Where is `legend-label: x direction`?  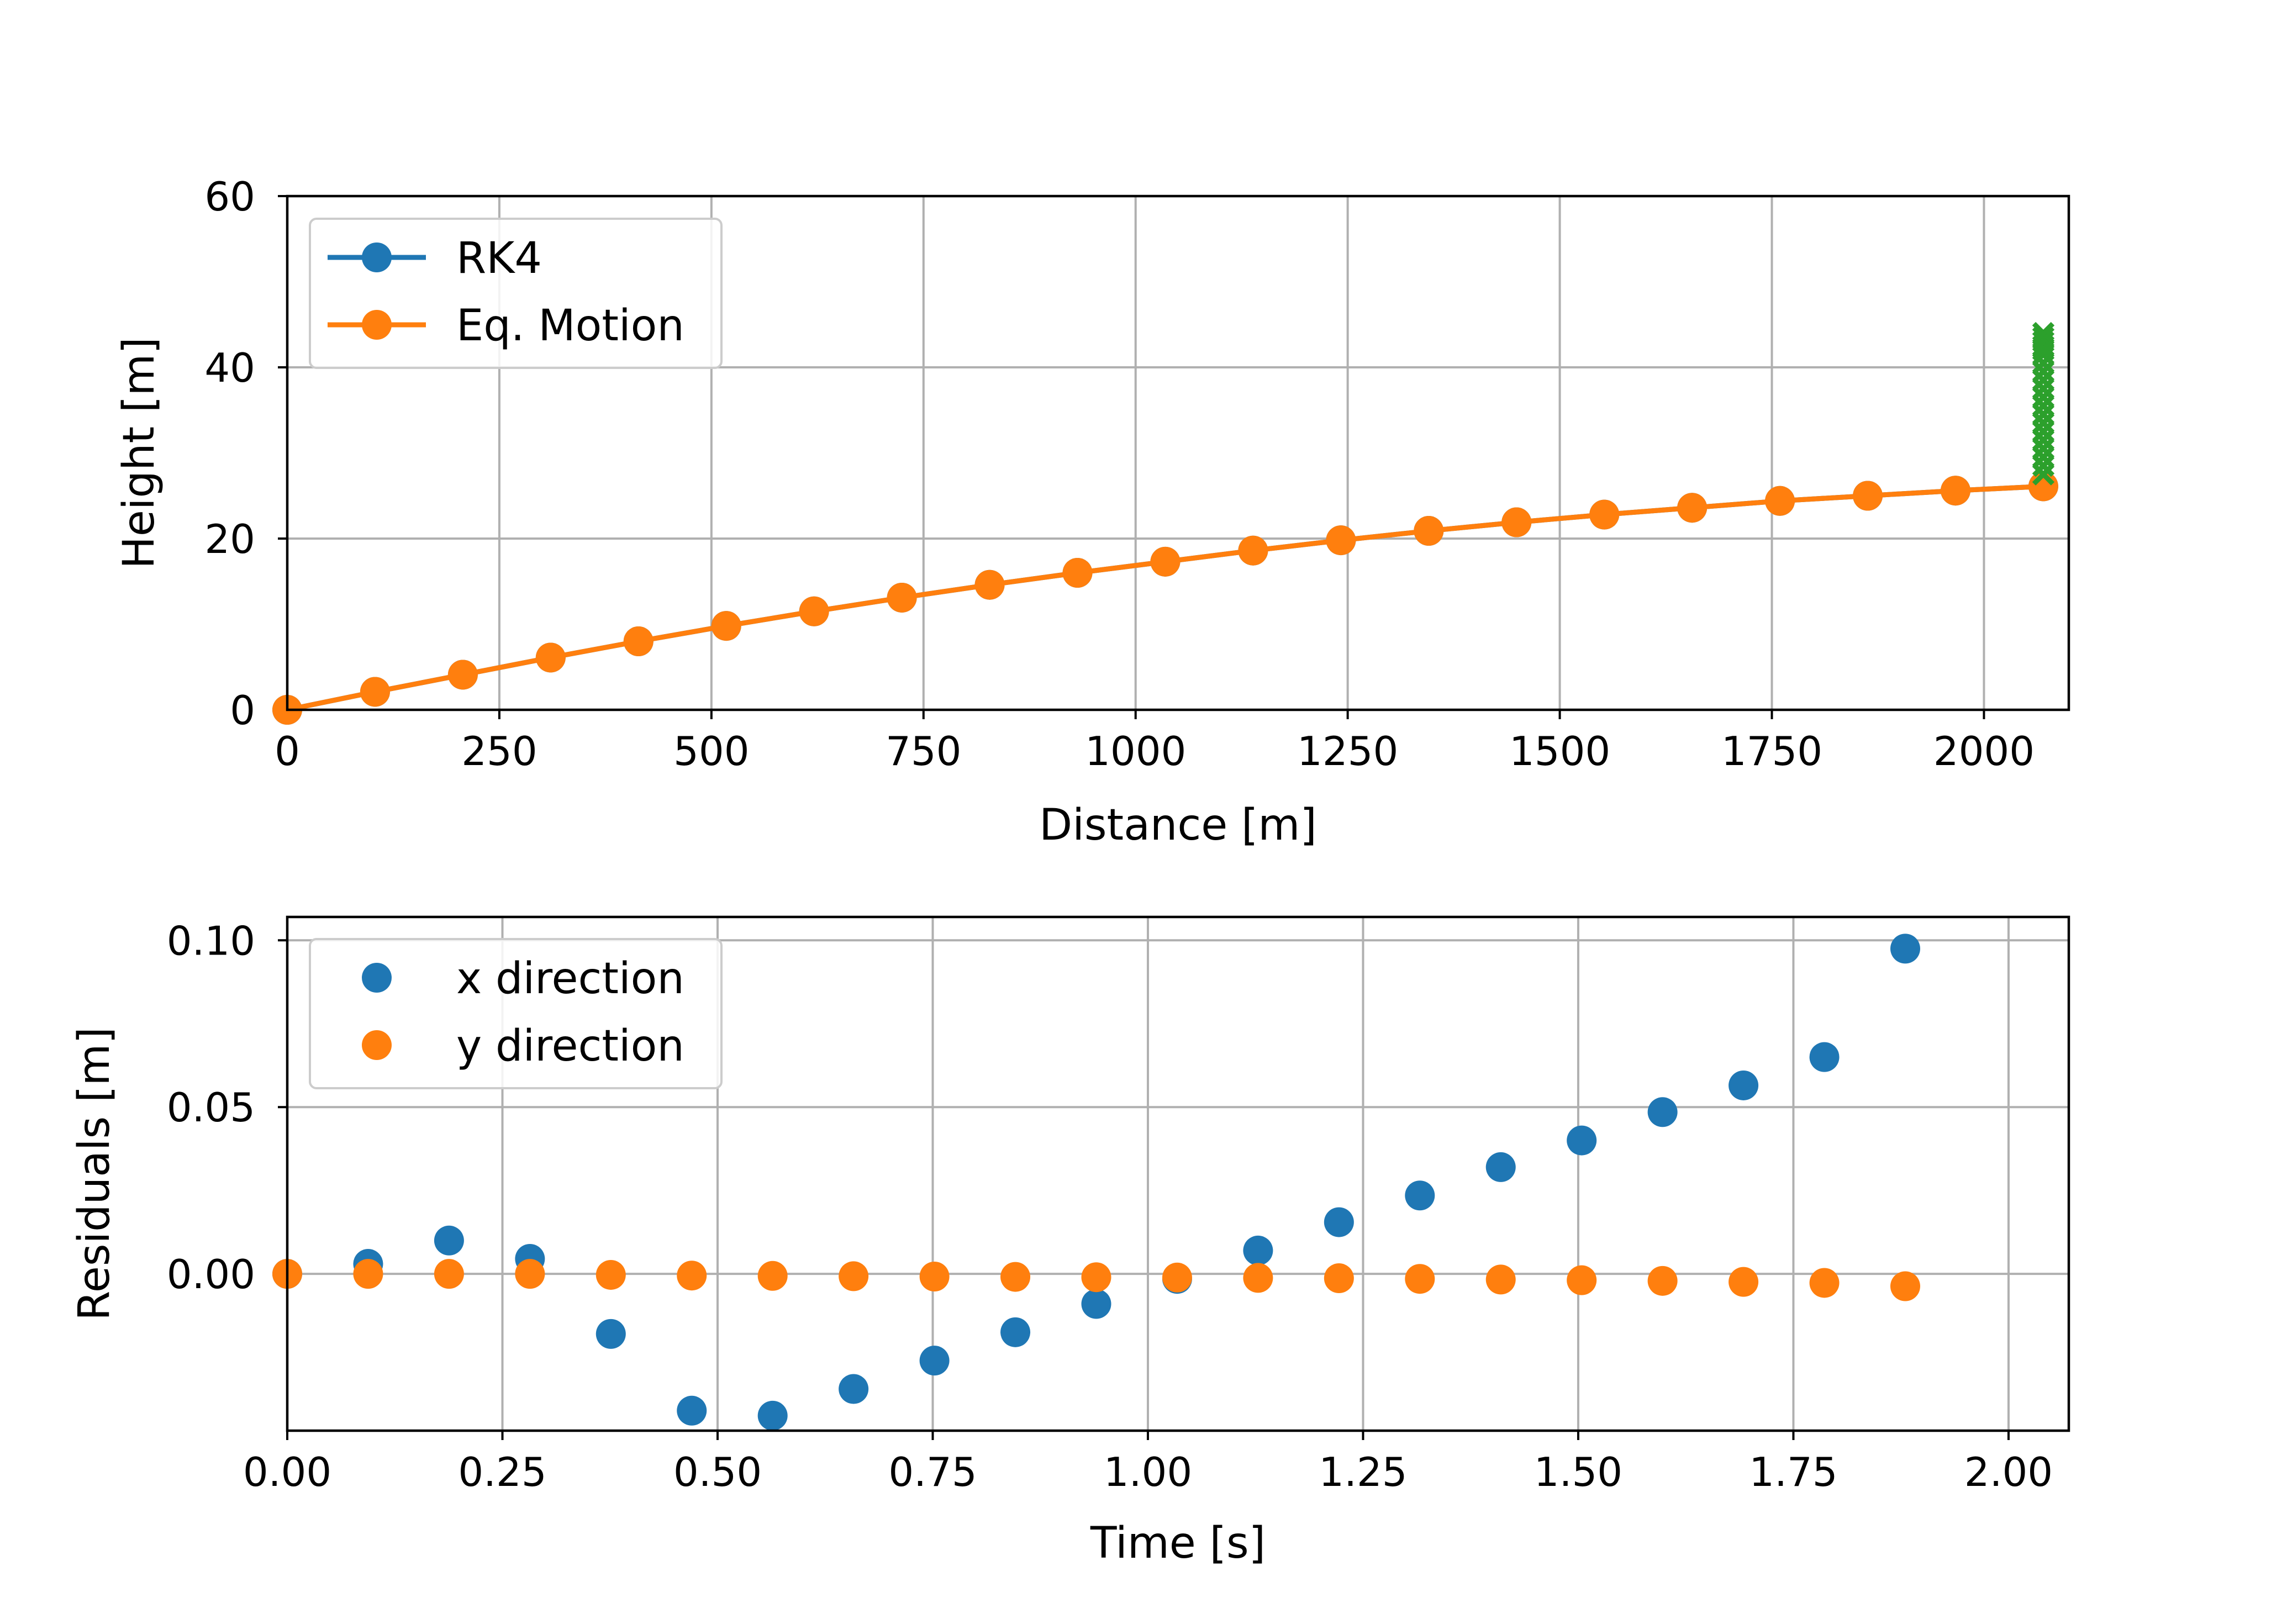 legend-label: x direction is located at coordinates (570, 979).